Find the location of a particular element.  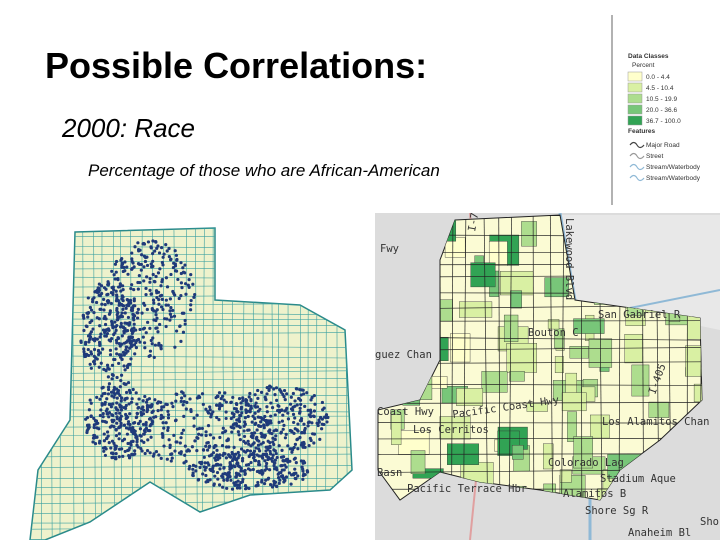

legend-unit: Percent is located at coordinates (643, 65).